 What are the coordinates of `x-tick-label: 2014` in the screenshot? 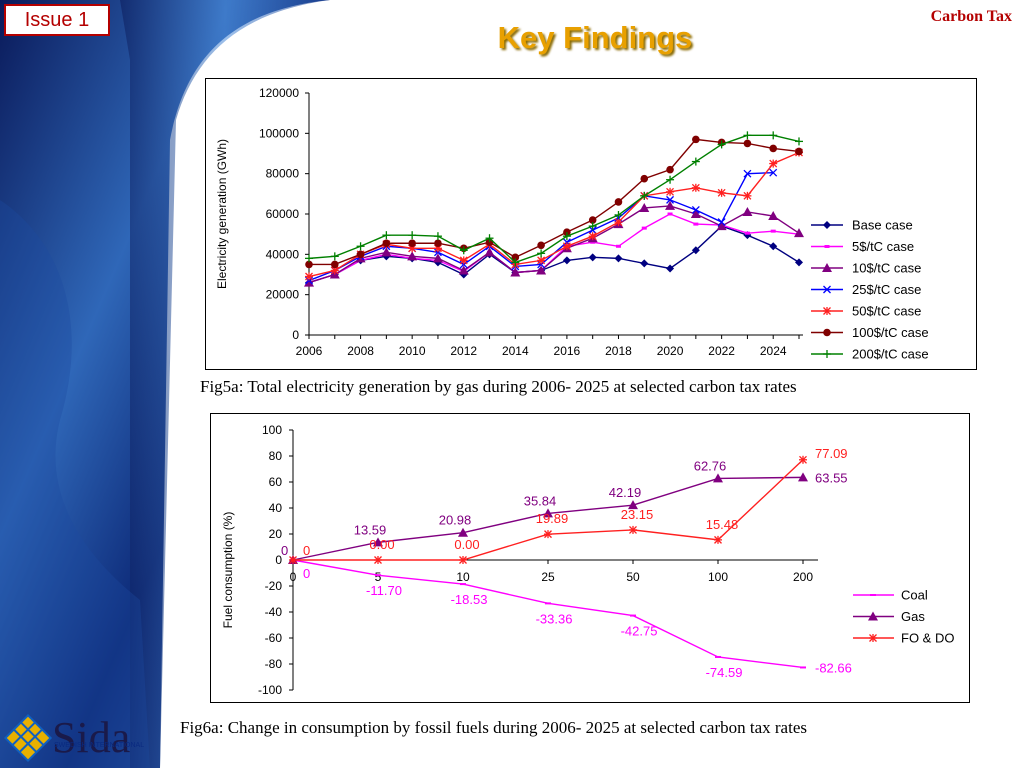 It's located at (515, 351).